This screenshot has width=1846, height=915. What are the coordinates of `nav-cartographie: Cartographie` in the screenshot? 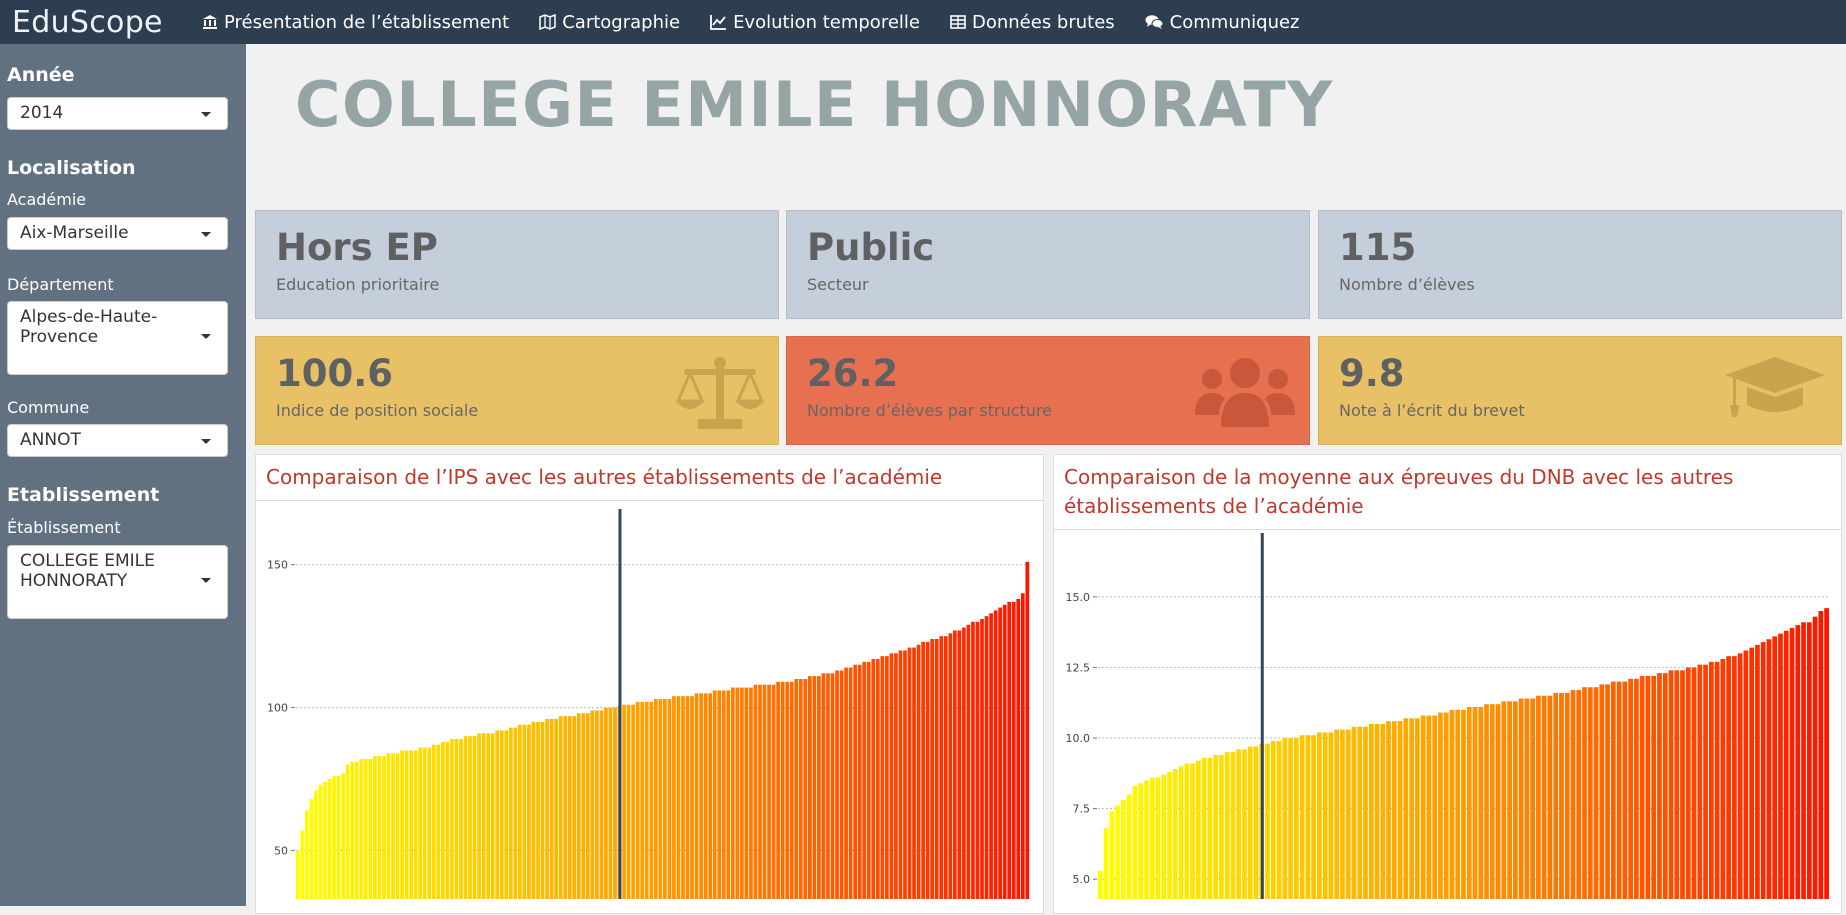 It's located at (609, 22).